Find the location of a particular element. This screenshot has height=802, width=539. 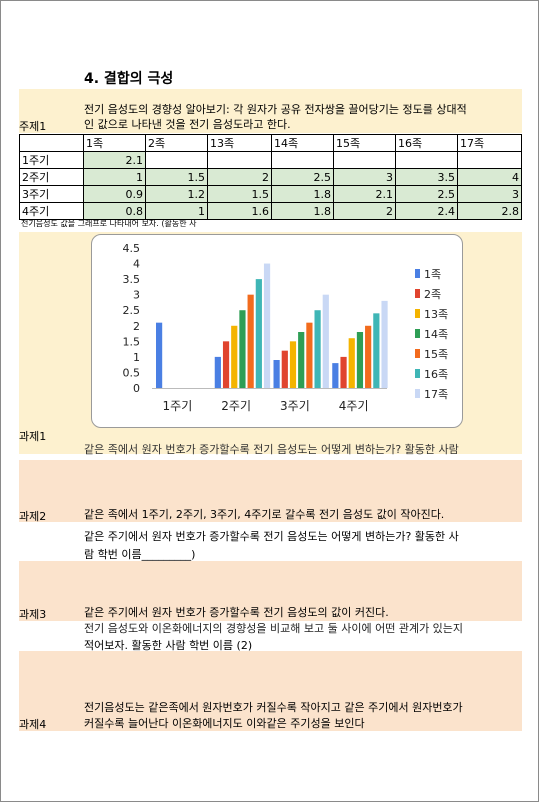

legend-label: 17족 is located at coordinates (436, 394).